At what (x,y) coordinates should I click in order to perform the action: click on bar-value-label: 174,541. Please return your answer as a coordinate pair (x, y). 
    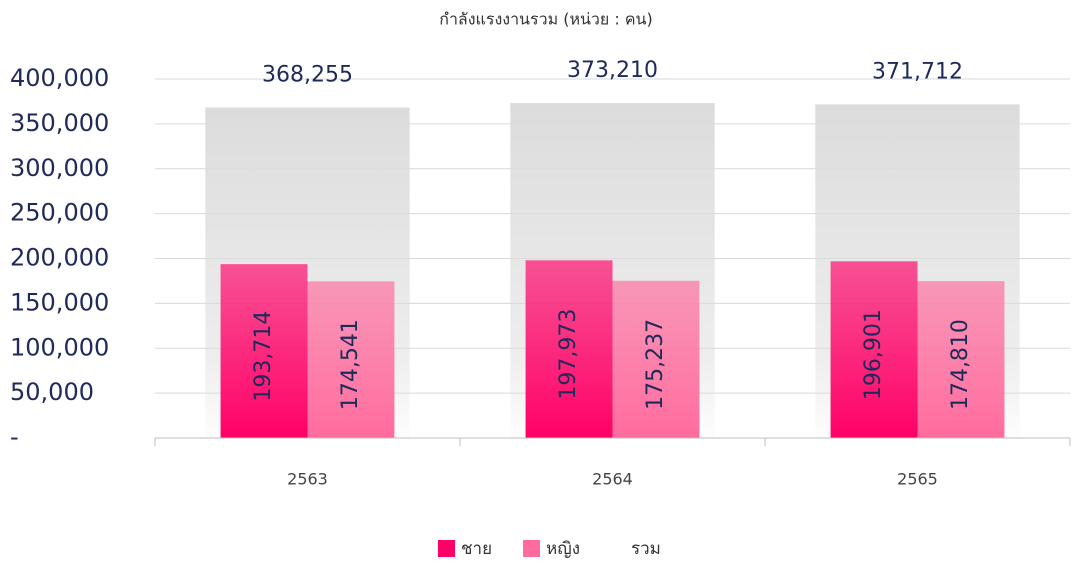
    Looking at the image, I should click on (350, 364).